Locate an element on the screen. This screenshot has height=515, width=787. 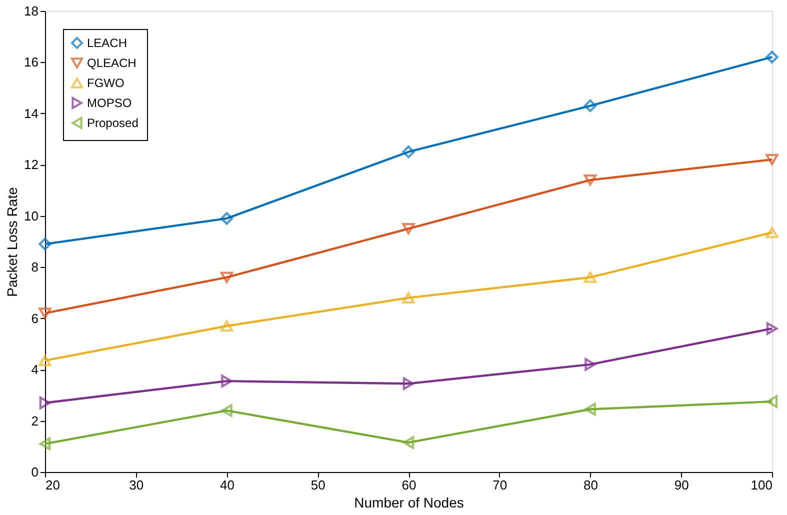
legend-label: LEACH is located at coordinates (107, 43).